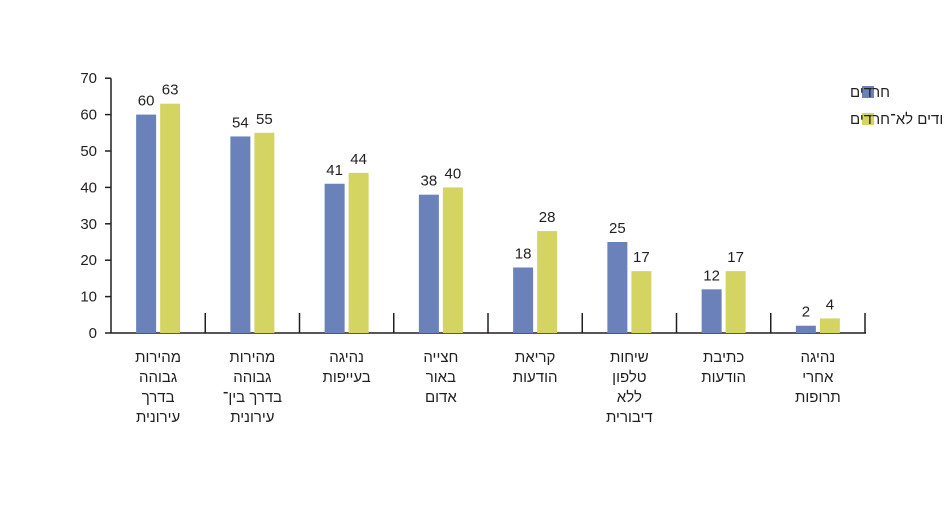  What do you see at coordinates (453, 173) in the screenshot?
I see `data-label-series-1: 40` at bounding box center [453, 173].